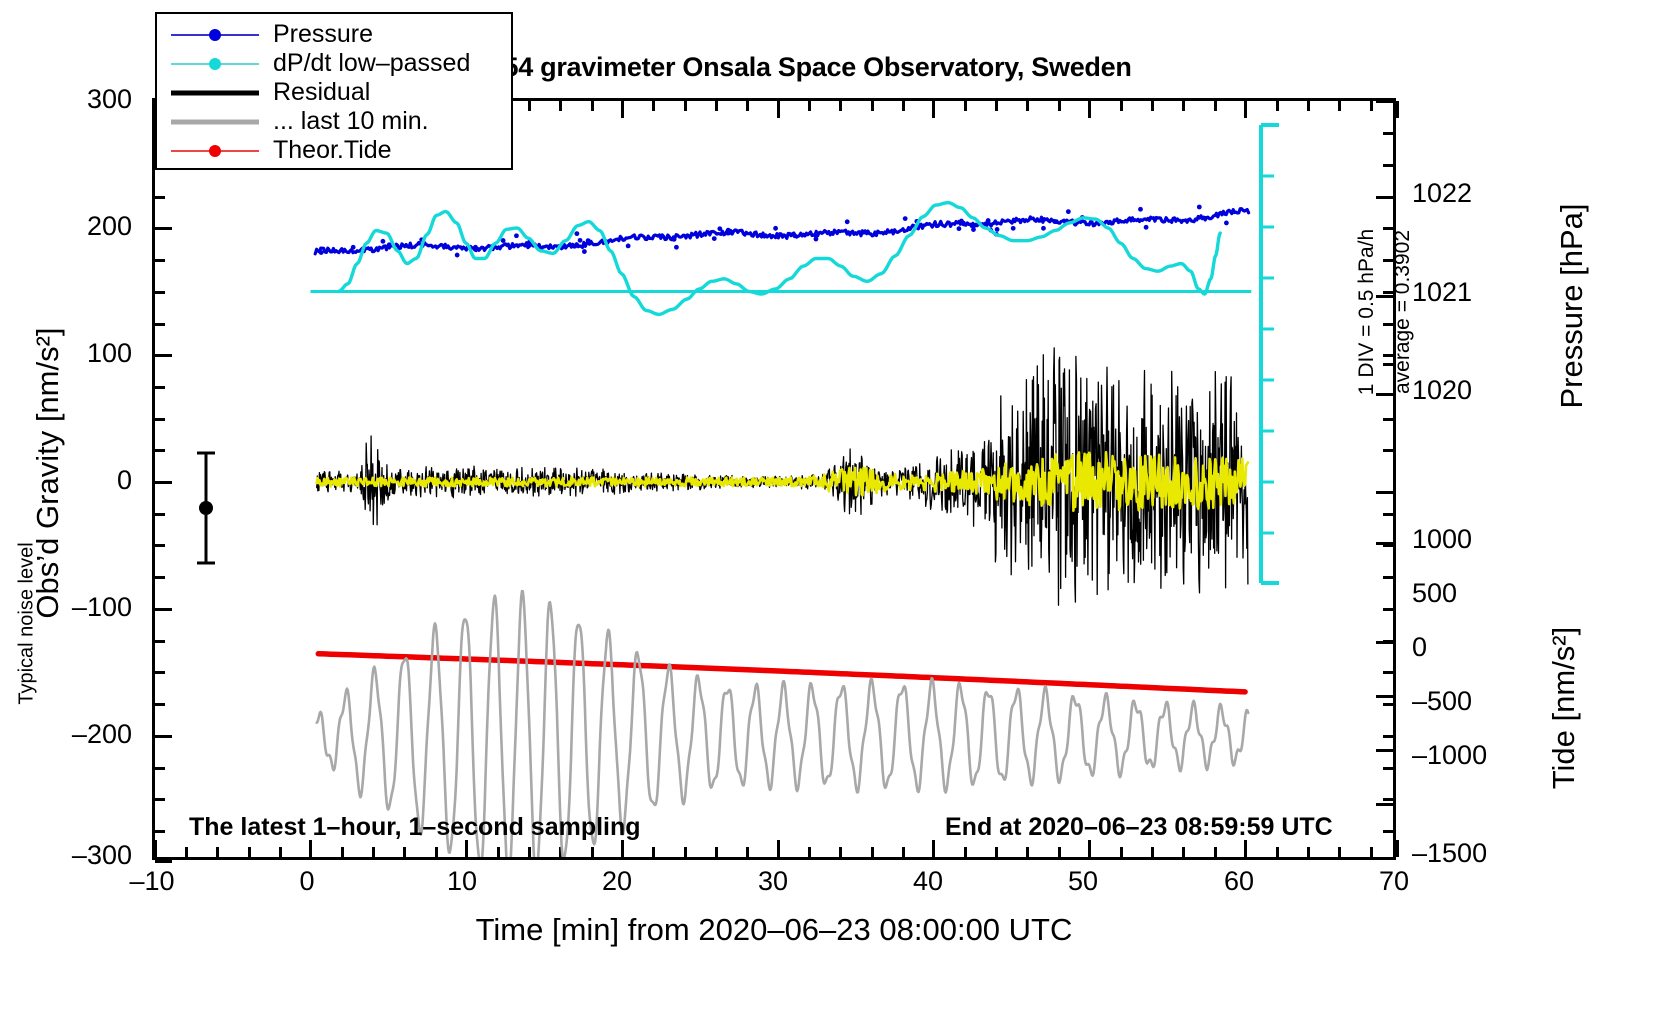 The height and width of the screenshot is (1020, 1660). I want to click on legend-item-last10: ... last 10 min., so click(334, 121).